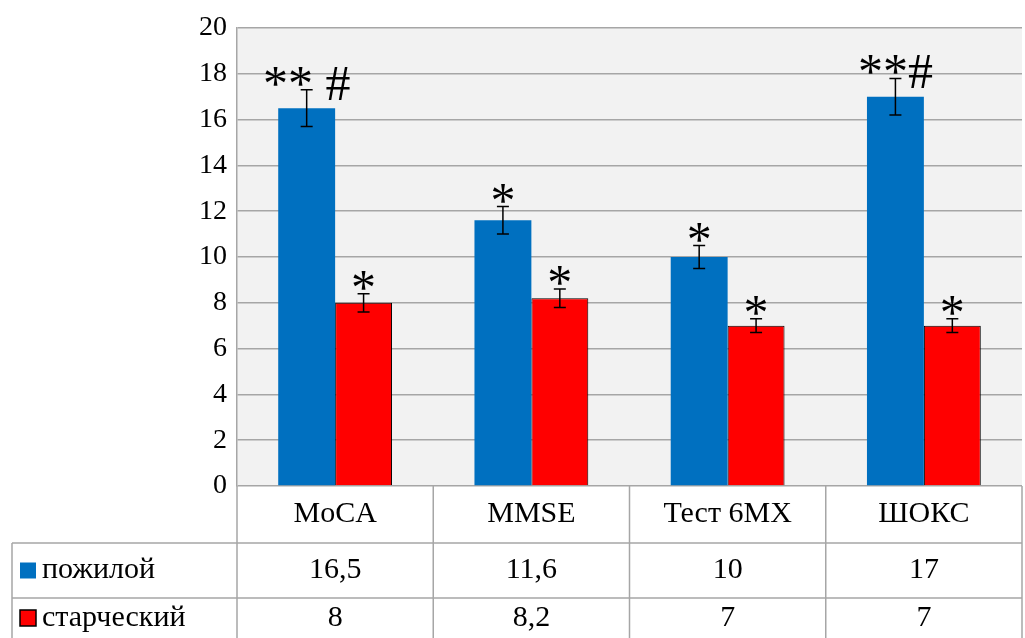 The width and height of the screenshot is (1025, 638). I want to click on x-tick-label: ШОКС, so click(924, 512).